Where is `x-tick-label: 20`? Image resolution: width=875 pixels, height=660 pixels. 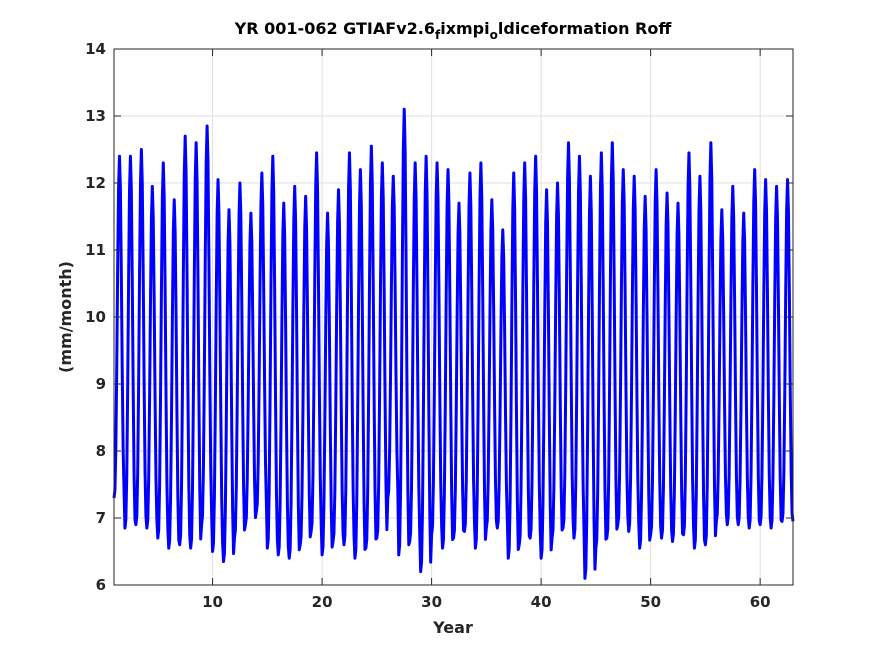 x-tick-label: 20 is located at coordinates (322, 602).